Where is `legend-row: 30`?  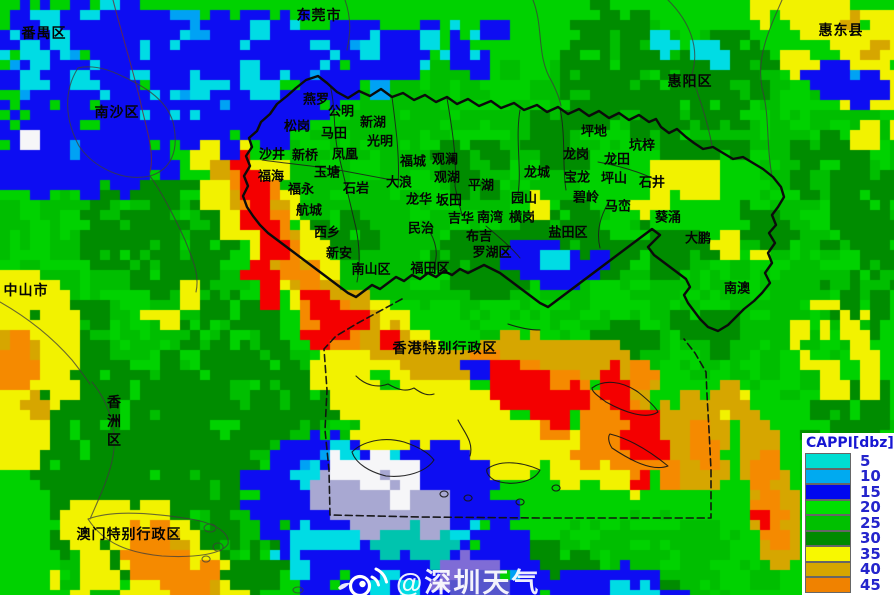 legend-row: 30 is located at coordinates (849, 538).